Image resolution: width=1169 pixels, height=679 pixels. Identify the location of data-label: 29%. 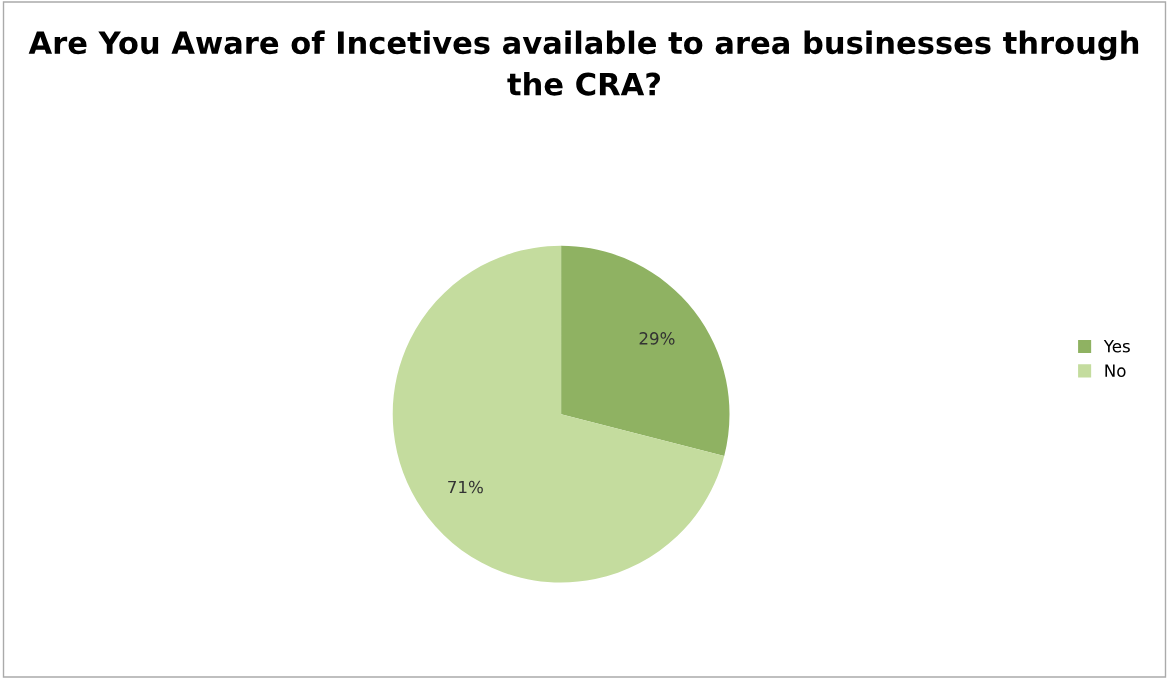
(657, 338).